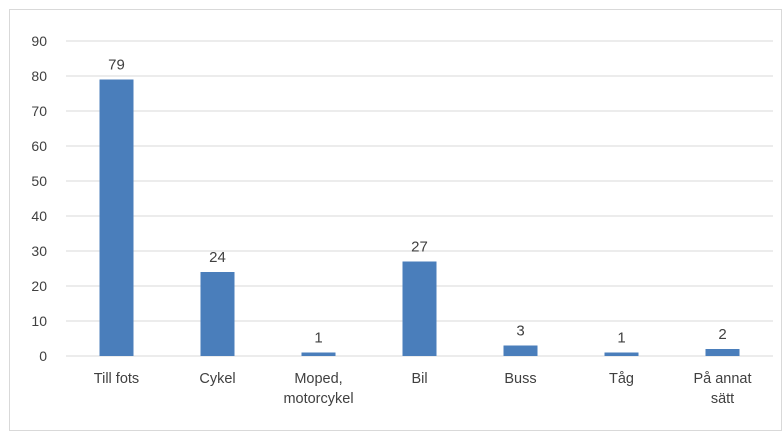 The image size is (783, 432). What do you see at coordinates (419, 247) in the screenshot?
I see `data-label: 27` at bounding box center [419, 247].